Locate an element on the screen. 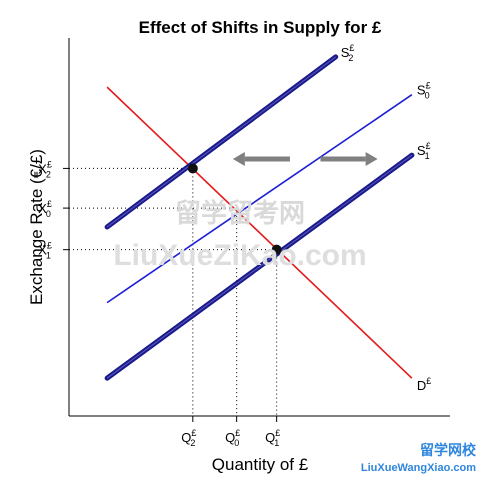 The width and height of the screenshot is (480, 480). series-s-0-label-base: S is located at coordinates (421, 90).